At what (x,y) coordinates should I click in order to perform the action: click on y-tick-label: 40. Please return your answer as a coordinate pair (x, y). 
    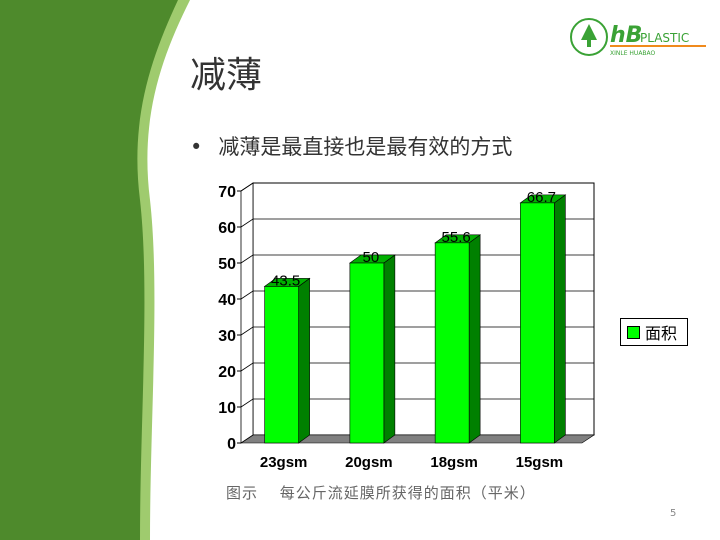
    Looking at the image, I should click on (227, 300).